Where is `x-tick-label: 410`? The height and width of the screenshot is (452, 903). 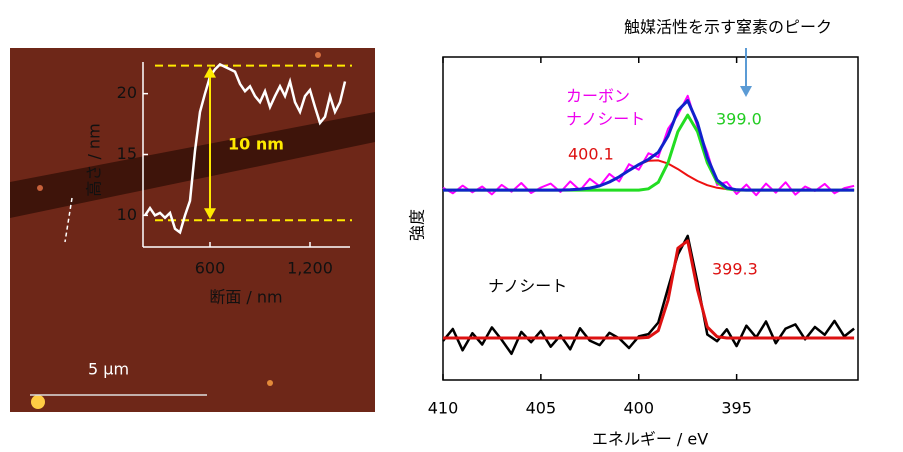 x-tick-label: 410 is located at coordinates (443, 408).